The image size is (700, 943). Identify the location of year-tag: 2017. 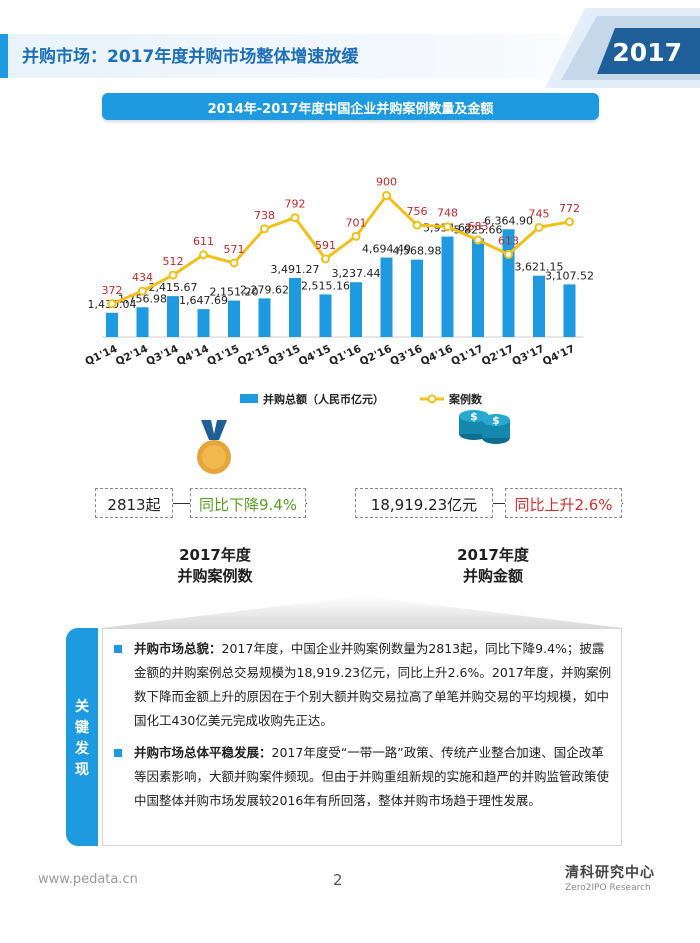
(612, 48).